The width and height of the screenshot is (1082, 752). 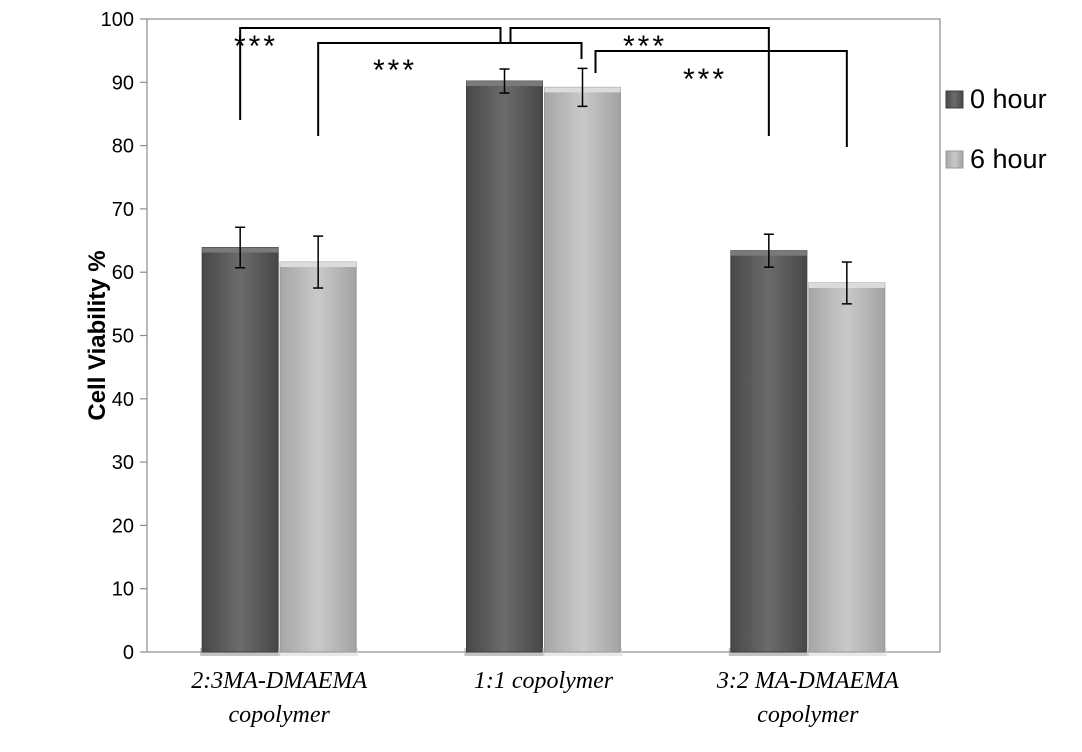 What do you see at coordinates (123, 210) in the screenshot?
I see `y-tick-label: 70` at bounding box center [123, 210].